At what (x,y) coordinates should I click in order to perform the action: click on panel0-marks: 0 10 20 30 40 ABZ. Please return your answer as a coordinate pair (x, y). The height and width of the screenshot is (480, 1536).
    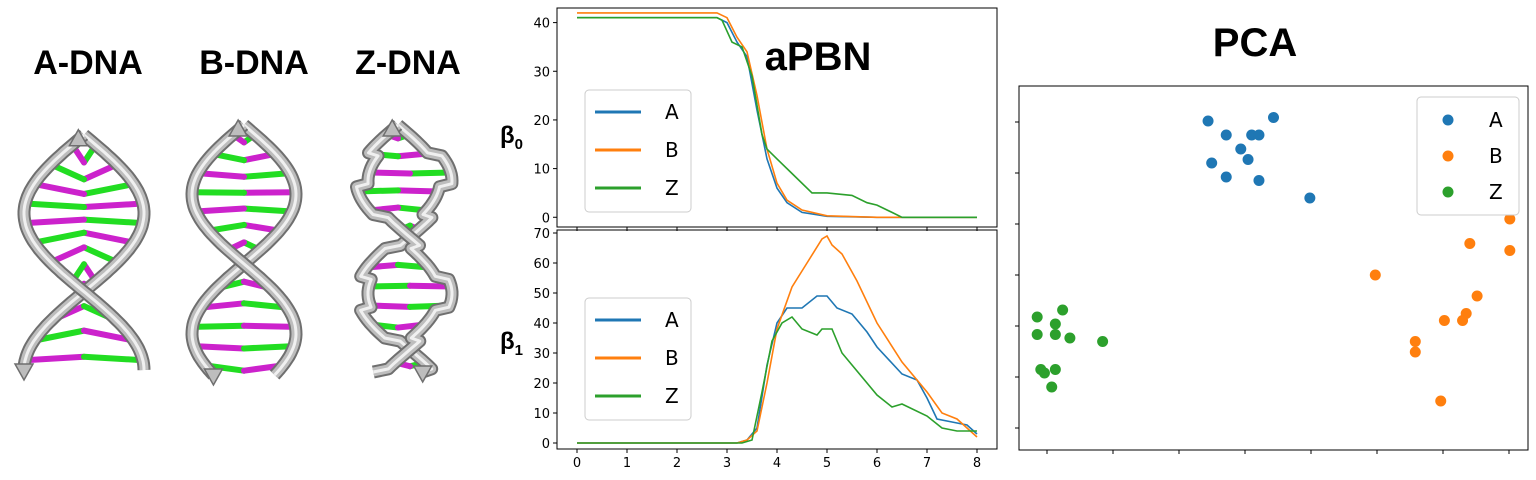
    Looking at the image, I should click on (755, 121).